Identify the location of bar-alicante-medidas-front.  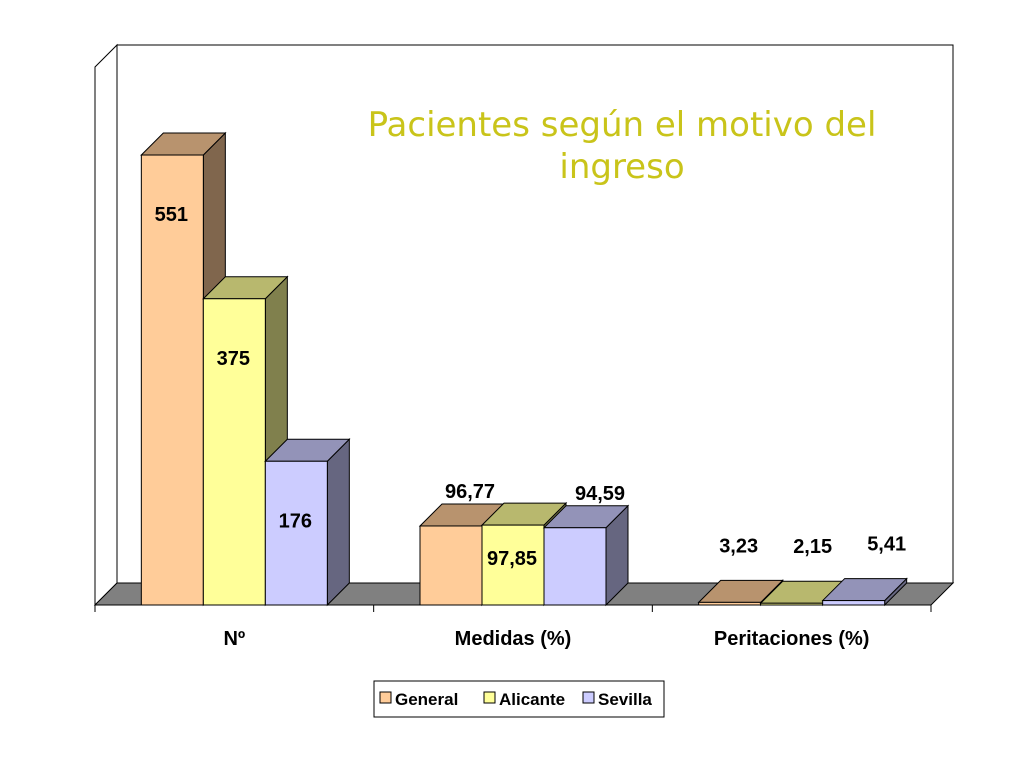
(513, 565).